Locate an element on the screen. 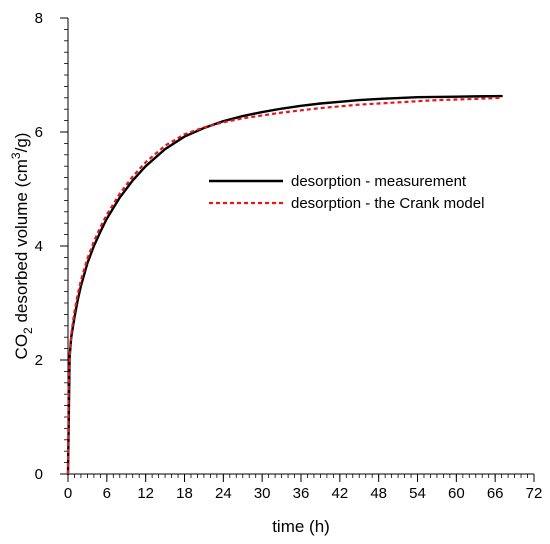 Image resolution: width=550 pixels, height=544 pixels. x-tick-label: 30 is located at coordinates (262, 493).